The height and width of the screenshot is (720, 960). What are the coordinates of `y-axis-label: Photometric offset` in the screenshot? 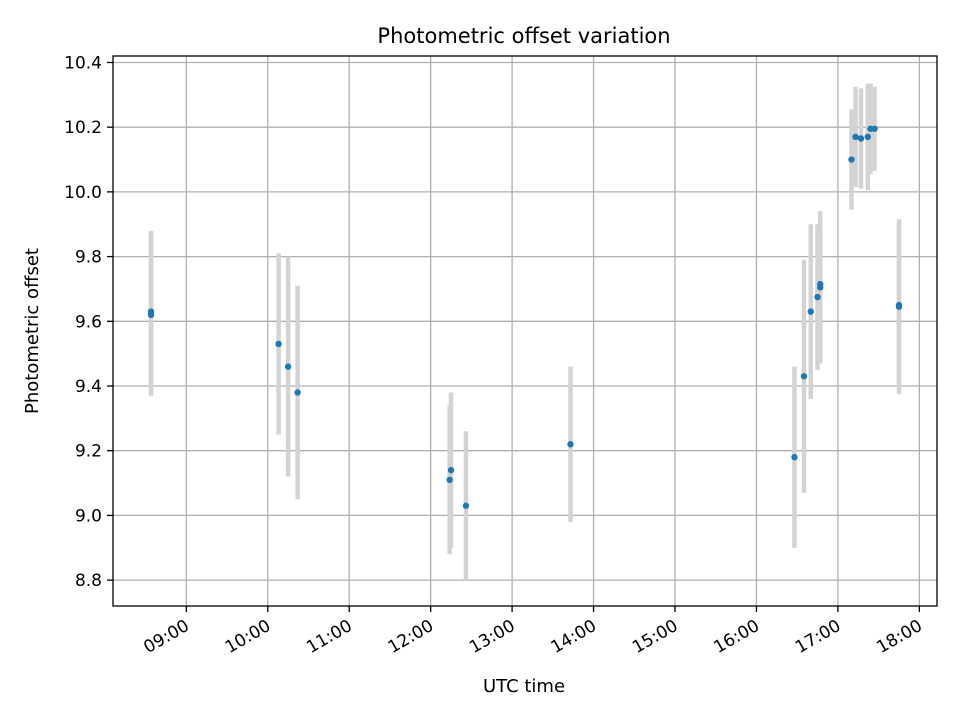 It's located at (32, 331).